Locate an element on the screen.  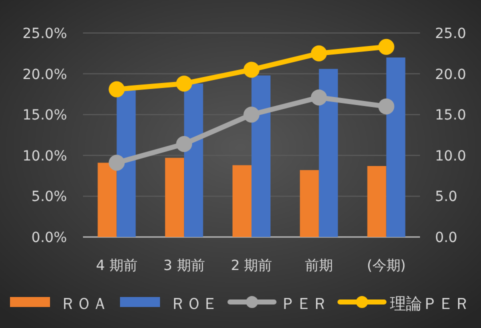
x-tick-label: 3 期前 is located at coordinates (184, 266).